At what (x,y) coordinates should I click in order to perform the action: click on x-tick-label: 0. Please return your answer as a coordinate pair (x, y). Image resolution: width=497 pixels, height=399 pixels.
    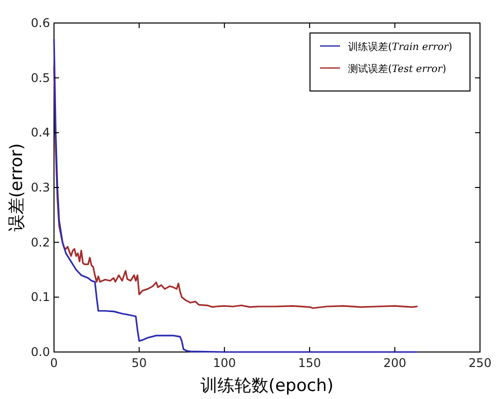
    Looking at the image, I should click on (54, 363).